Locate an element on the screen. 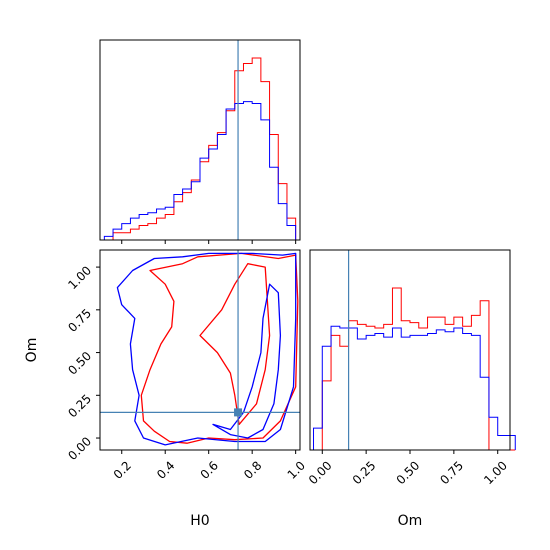 This screenshot has height=550, width=550. h0-histogram-panel is located at coordinates (200, 141).